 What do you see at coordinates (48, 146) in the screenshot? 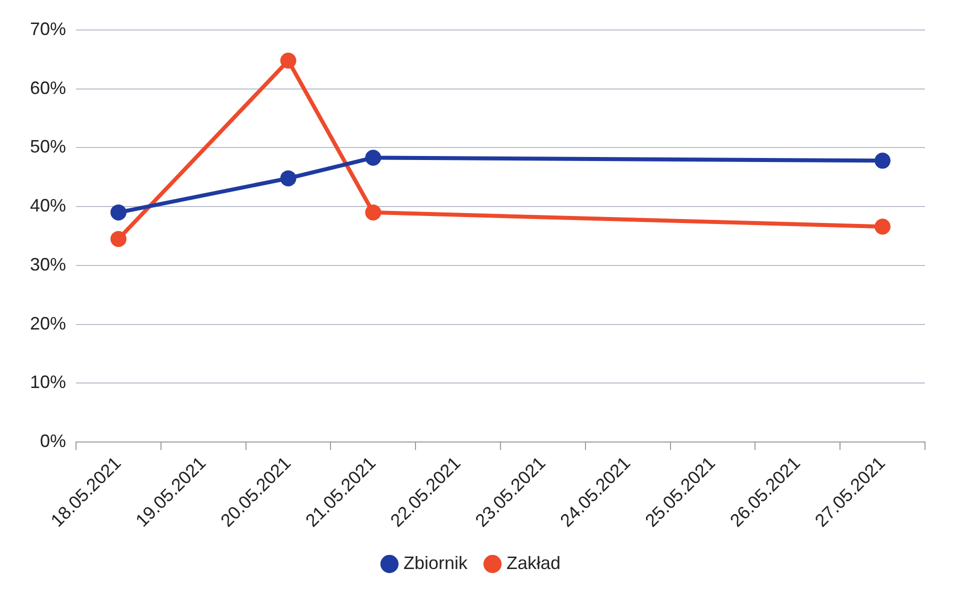
I see `y-tick-label: 50%` at bounding box center [48, 146].